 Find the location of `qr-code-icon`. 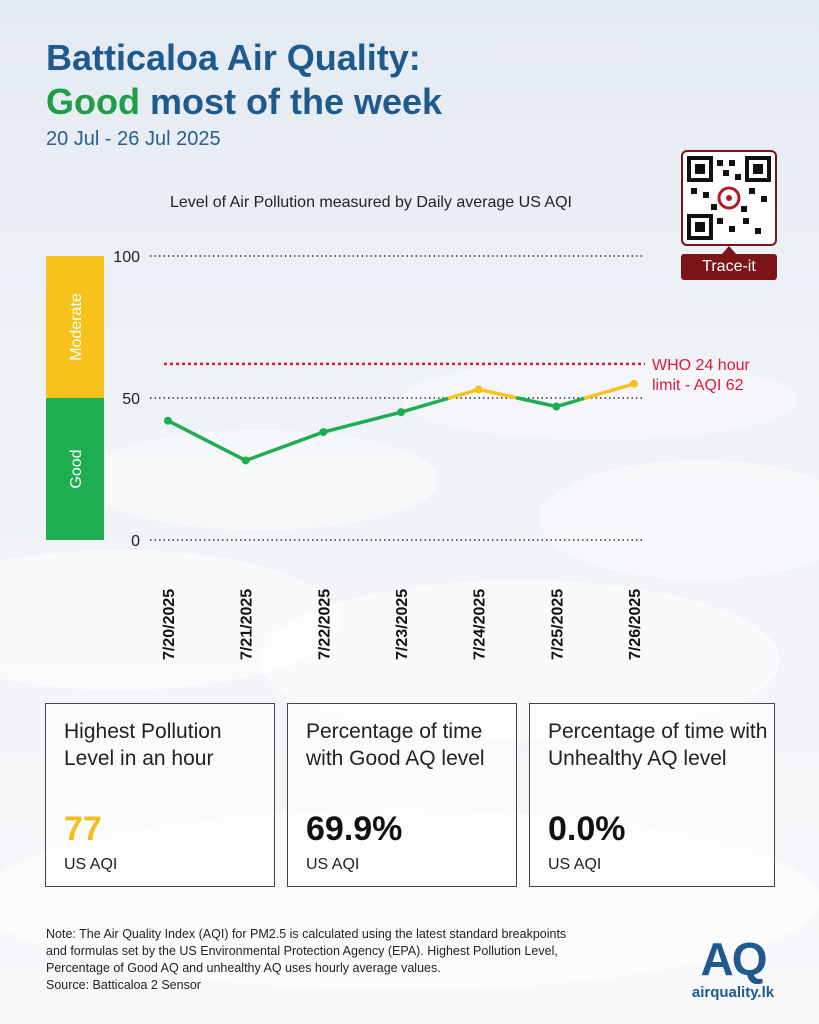

qr-code-icon is located at coordinates (729, 198).